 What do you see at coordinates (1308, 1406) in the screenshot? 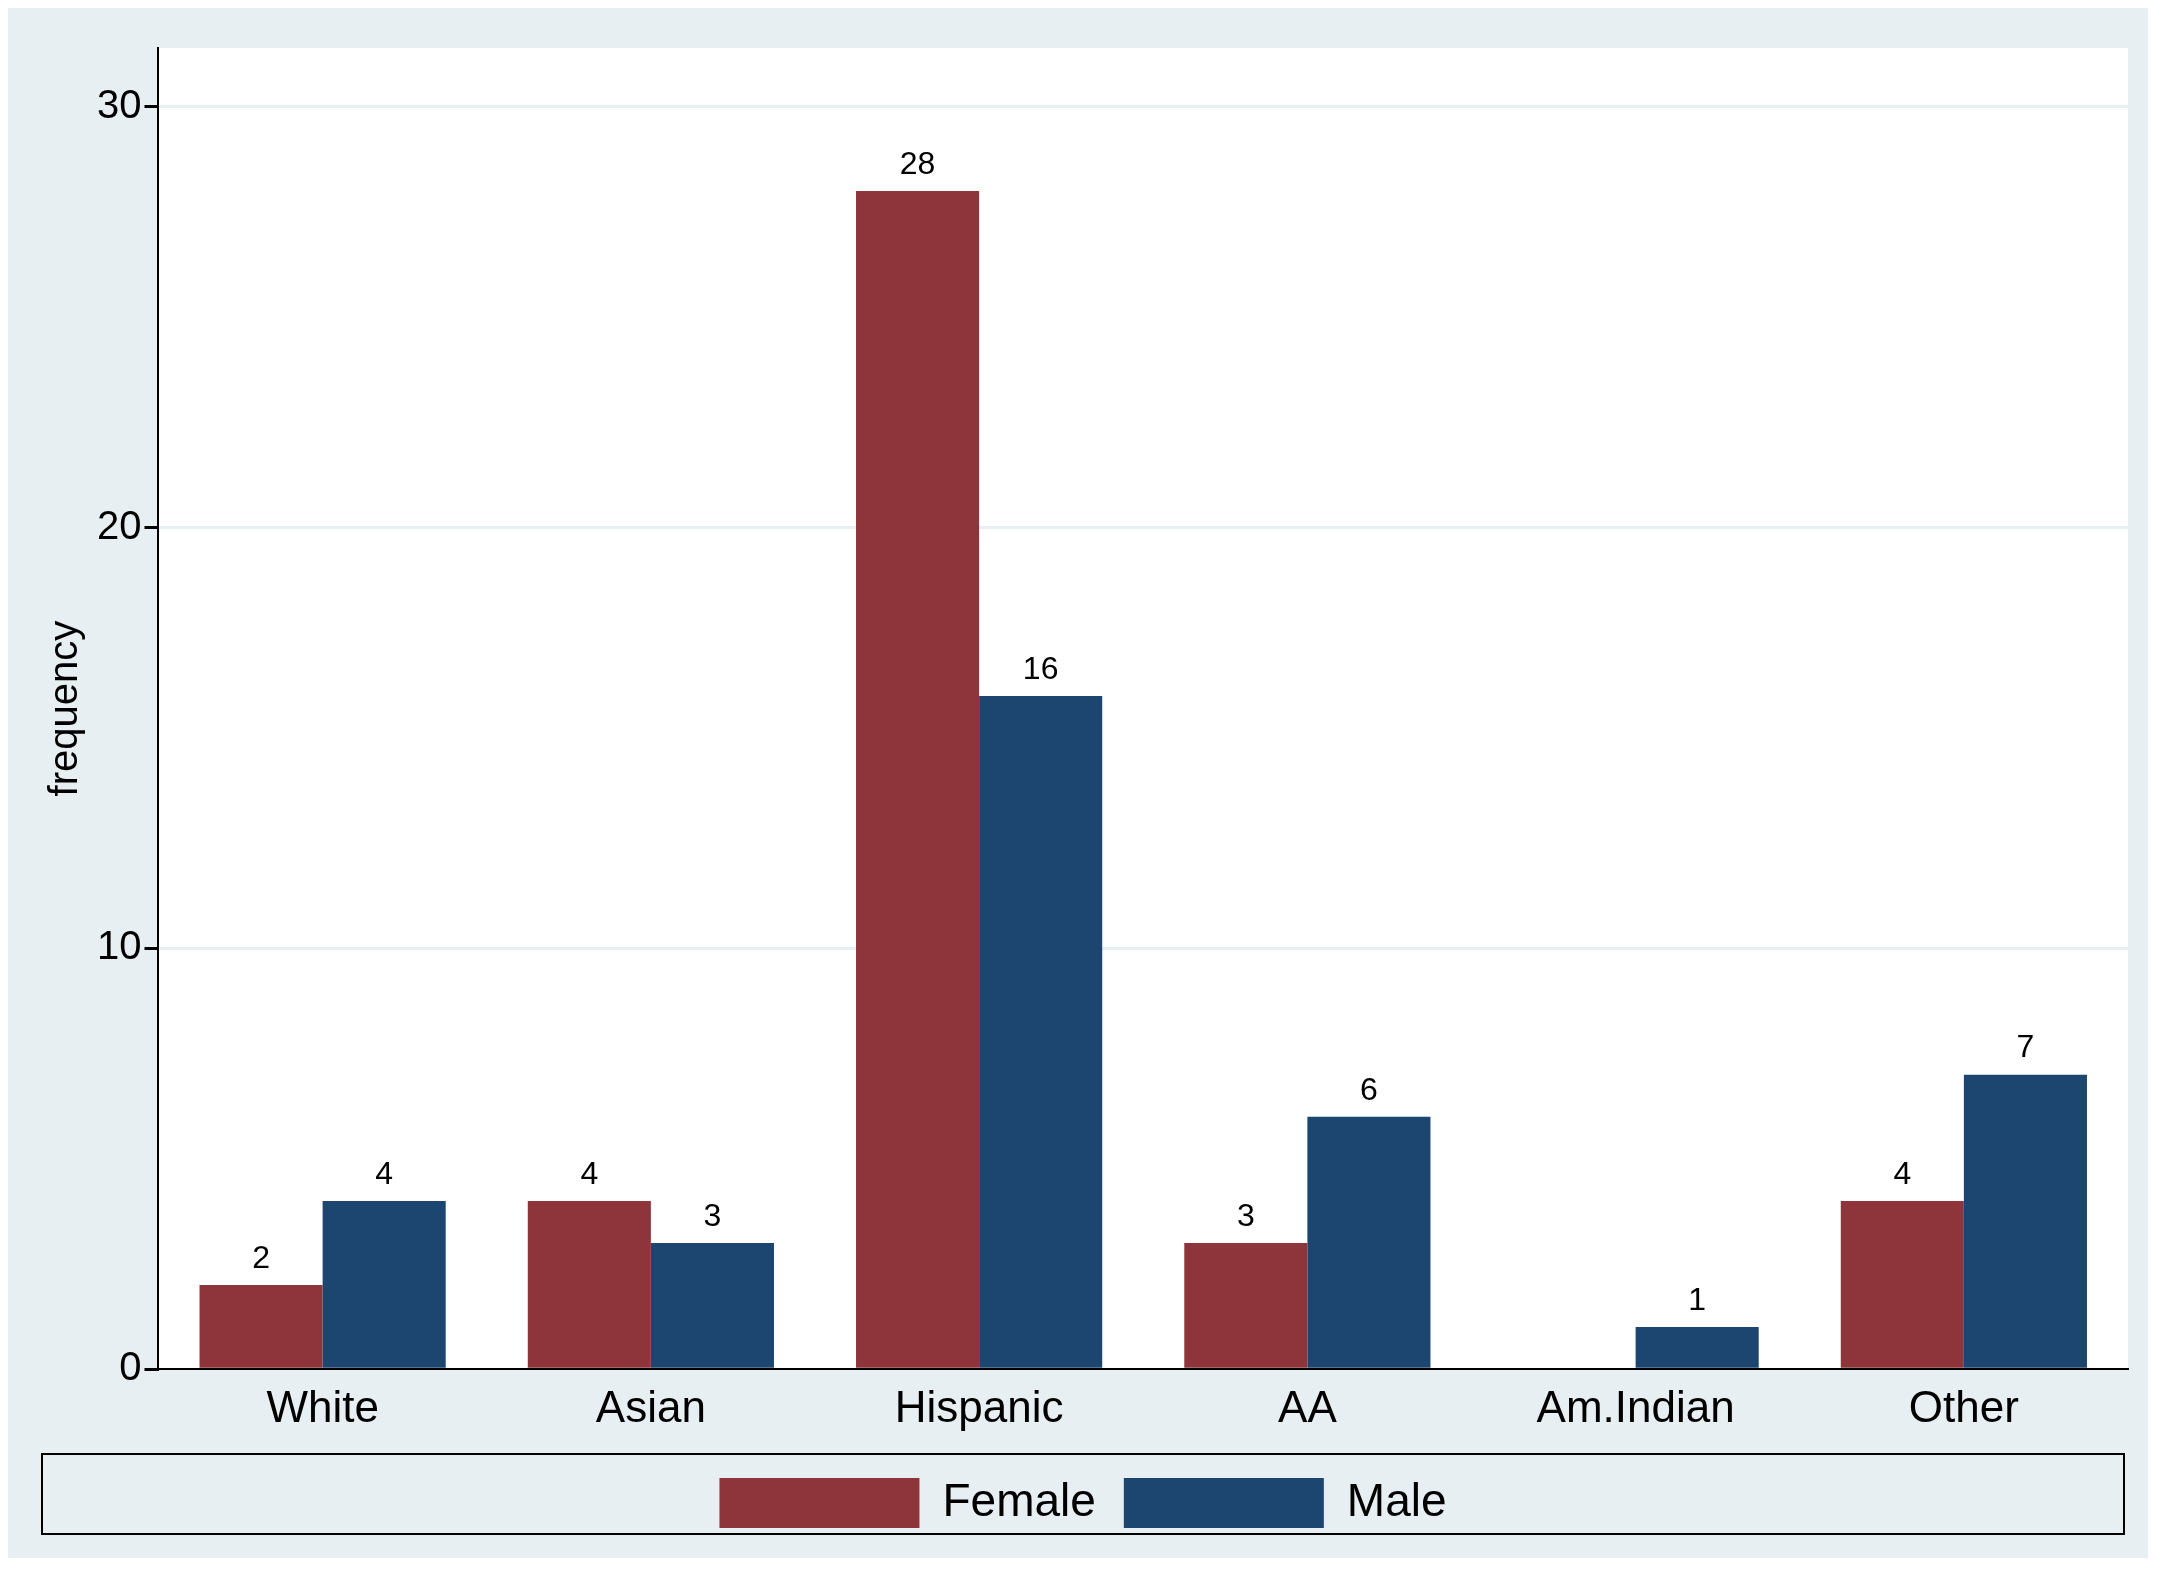
I see `x-tick-label: AA` at bounding box center [1308, 1406].